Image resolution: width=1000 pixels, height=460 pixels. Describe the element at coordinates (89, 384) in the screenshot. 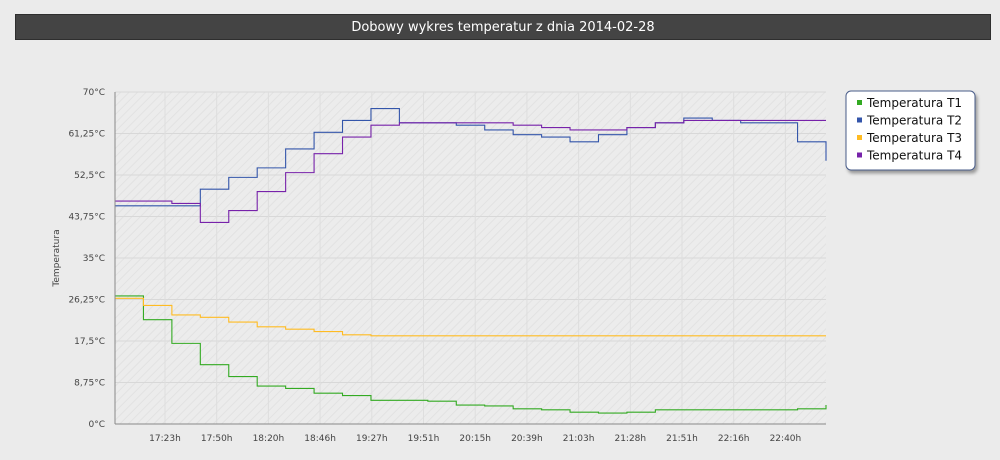

I see `y-tick-label: 8,75°C` at that location.